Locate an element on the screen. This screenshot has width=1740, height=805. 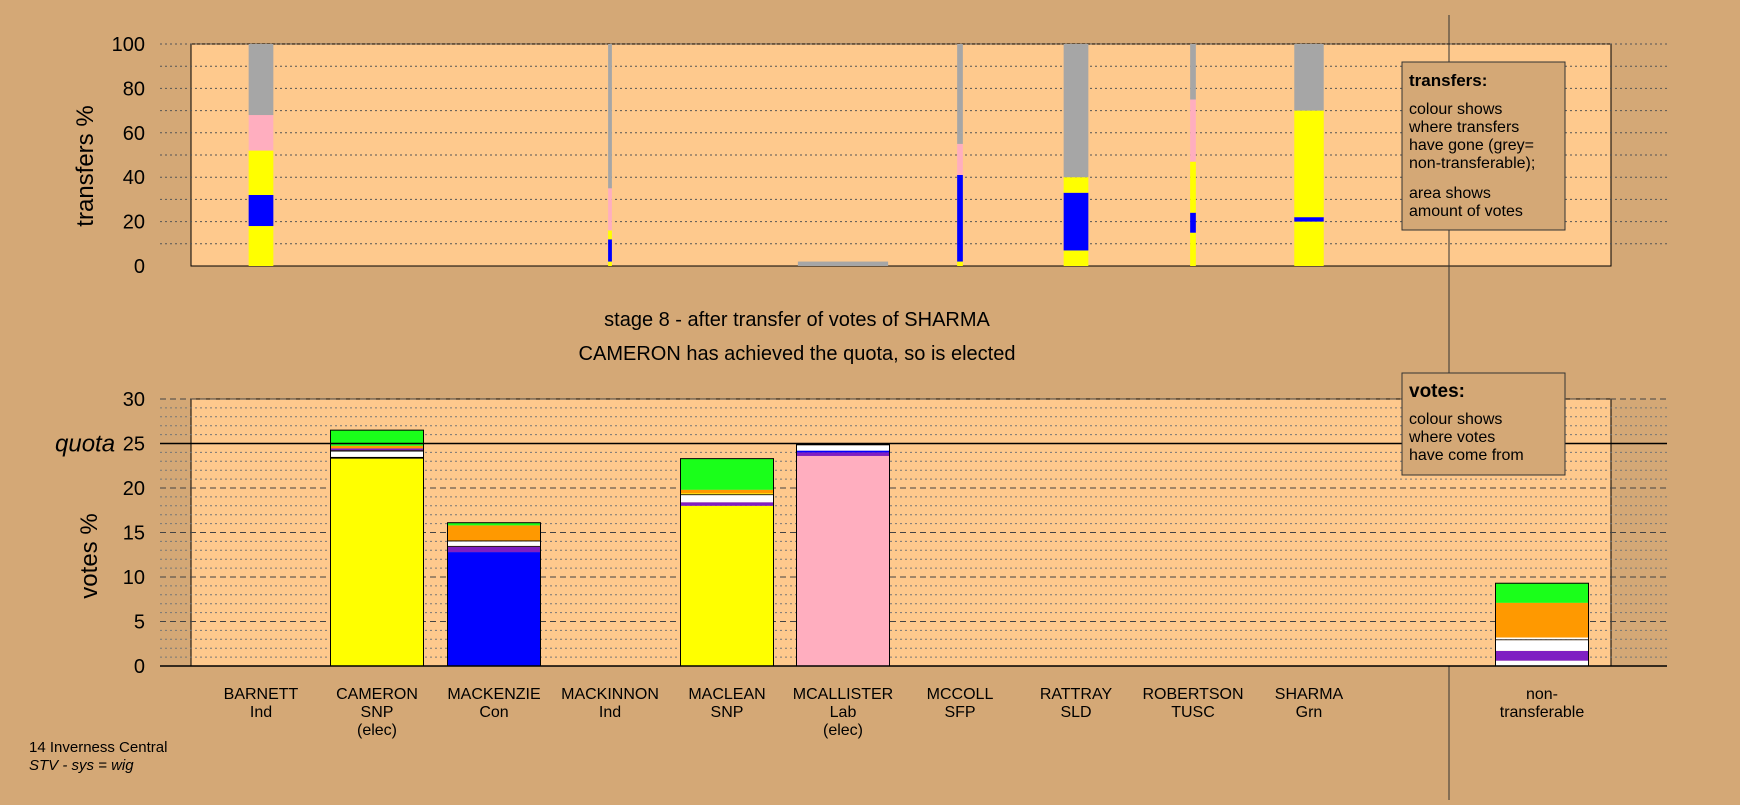
footer-constituency: 14 Inverness Central is located at coordinates (98, 747).